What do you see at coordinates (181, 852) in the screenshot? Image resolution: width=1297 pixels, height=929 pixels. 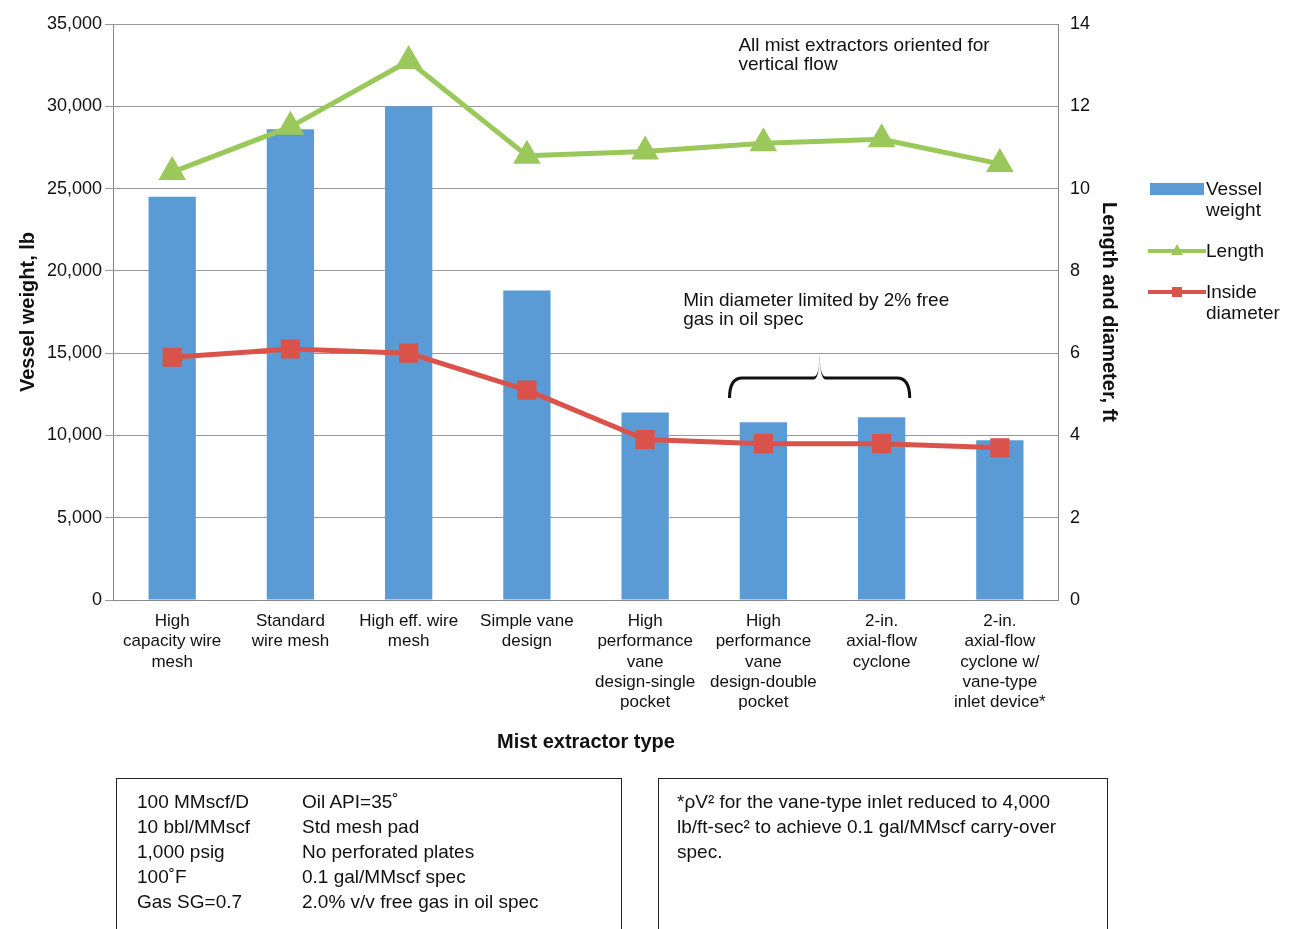 I see `text: 1,000 psig` at bounding box center [181, 852].